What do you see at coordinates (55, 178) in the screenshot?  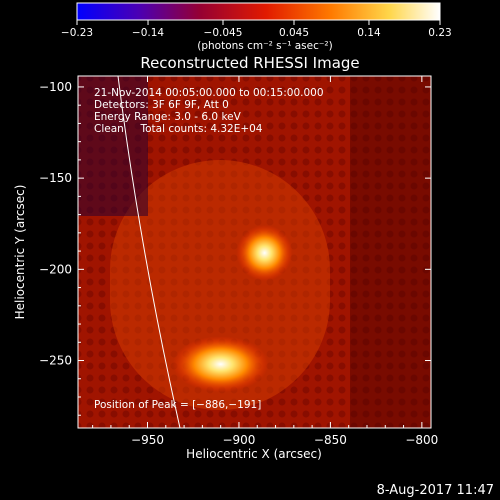 I see `y-tick-label: −150` at bounding box center [55, 178].